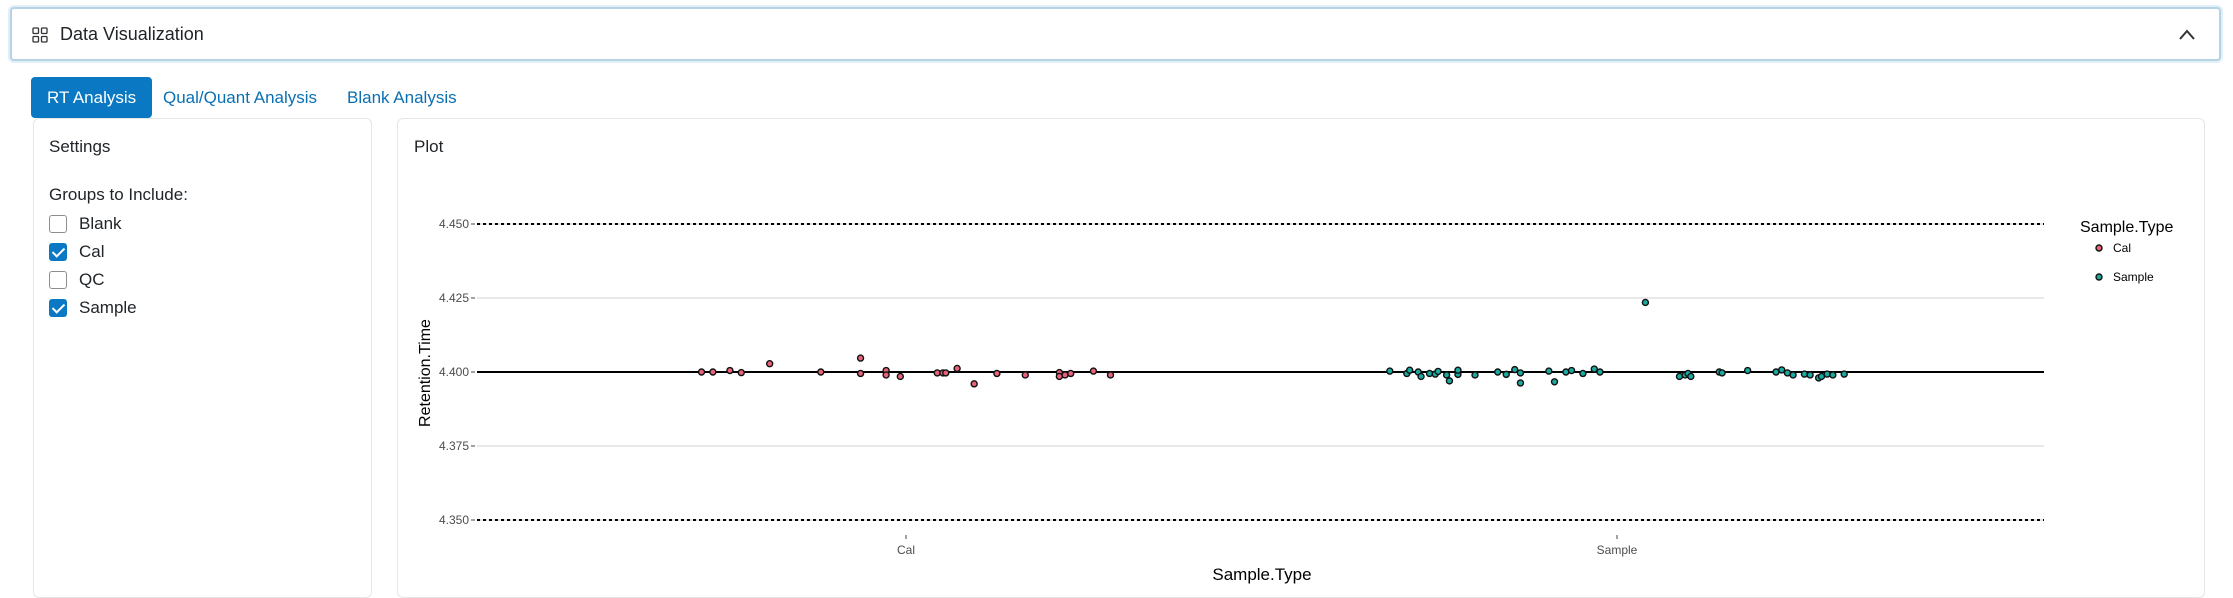  What do you see at coordinates (92, 97) in the screenshot?
I see `tab-rt-analysis: RT Analysis` at bounding box center [92, 97].